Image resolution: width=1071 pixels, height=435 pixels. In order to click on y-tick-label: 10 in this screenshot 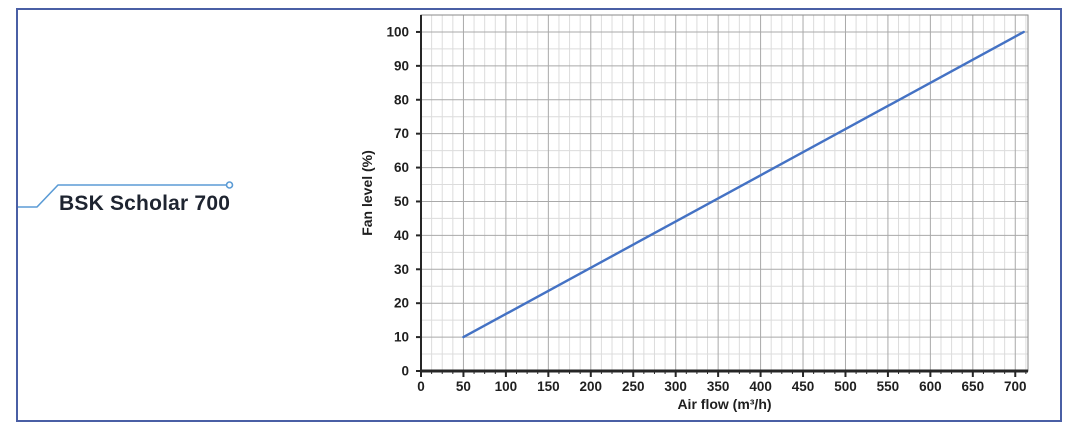, I will do `click(401, 337)`.